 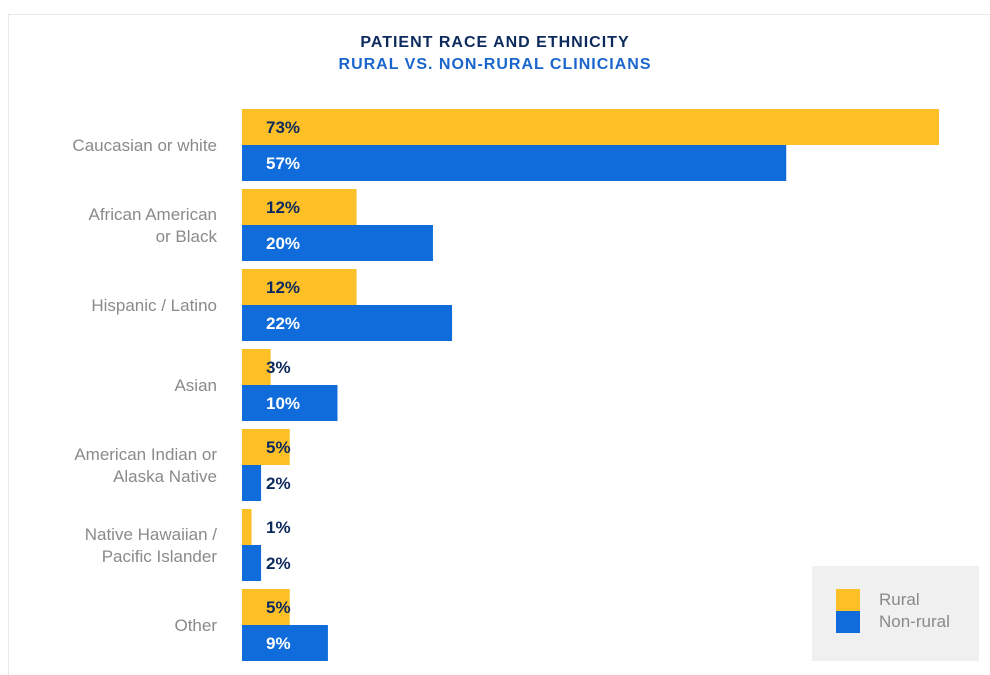 I want to click on legend: Rural Non-rural, so click(x=895, y=613).